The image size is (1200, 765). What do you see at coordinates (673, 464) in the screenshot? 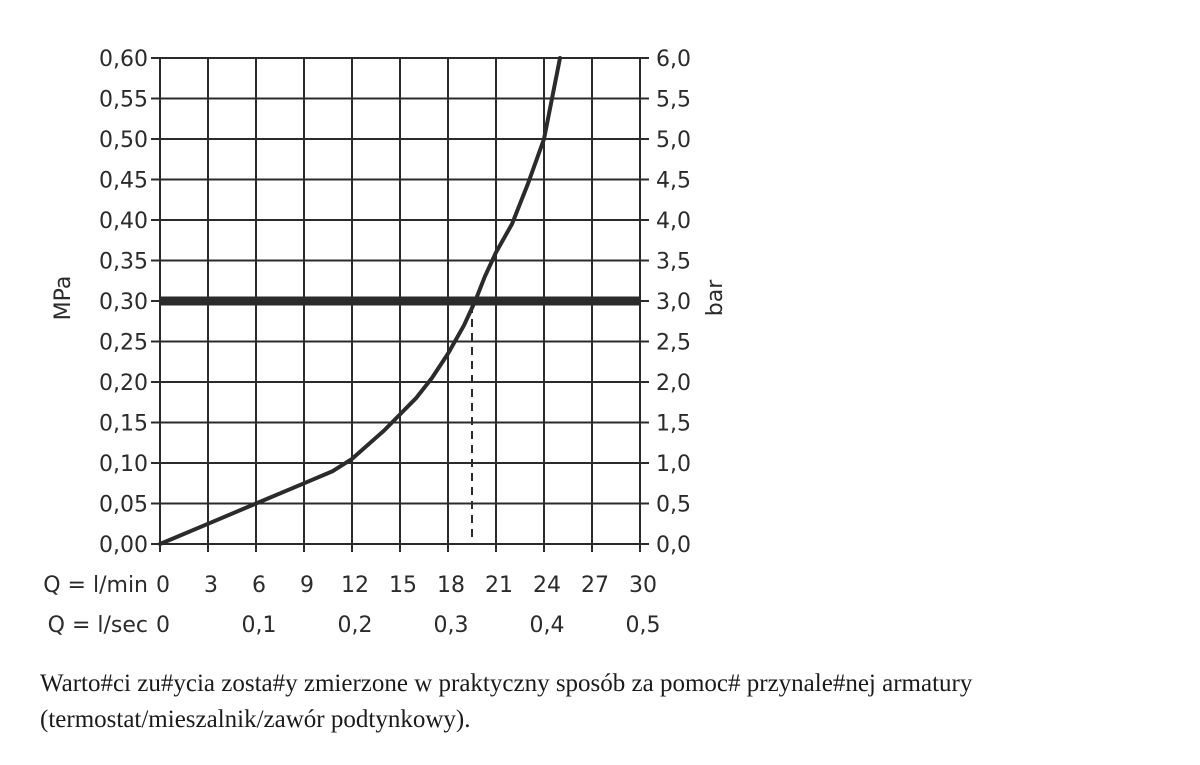
I see `y-right-tick-label: 1,0` at bounding box center [673, 464].